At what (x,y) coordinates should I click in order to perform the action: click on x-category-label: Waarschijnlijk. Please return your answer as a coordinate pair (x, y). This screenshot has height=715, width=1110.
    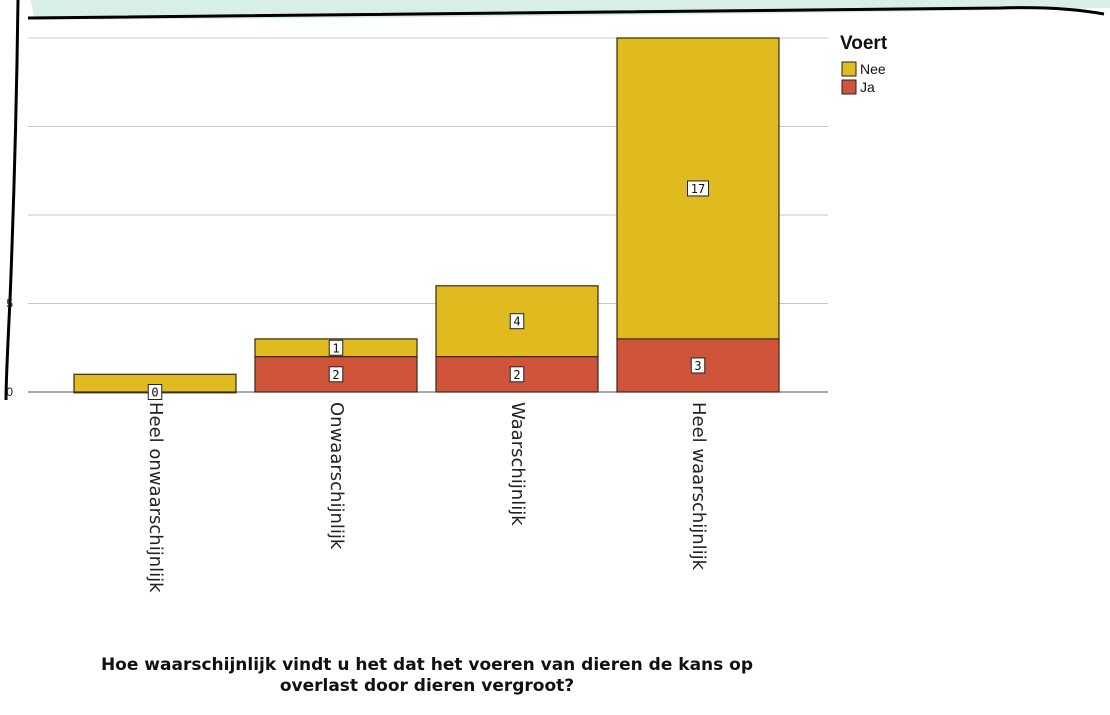
    Looking at the image, I should click on (517, 464).